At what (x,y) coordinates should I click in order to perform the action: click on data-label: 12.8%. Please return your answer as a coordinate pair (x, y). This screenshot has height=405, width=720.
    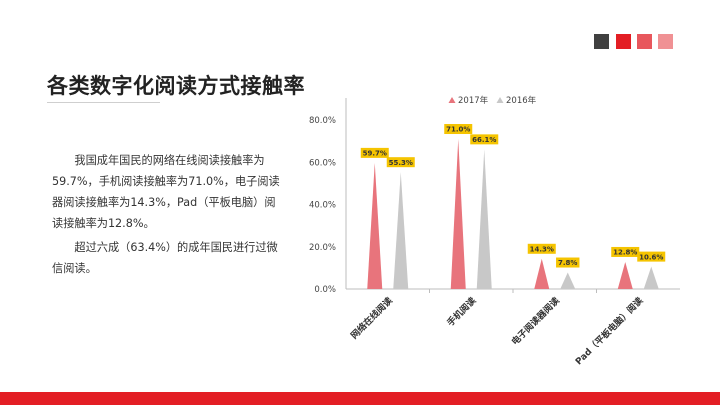
    Looking at the image, I should click on (625, 253).